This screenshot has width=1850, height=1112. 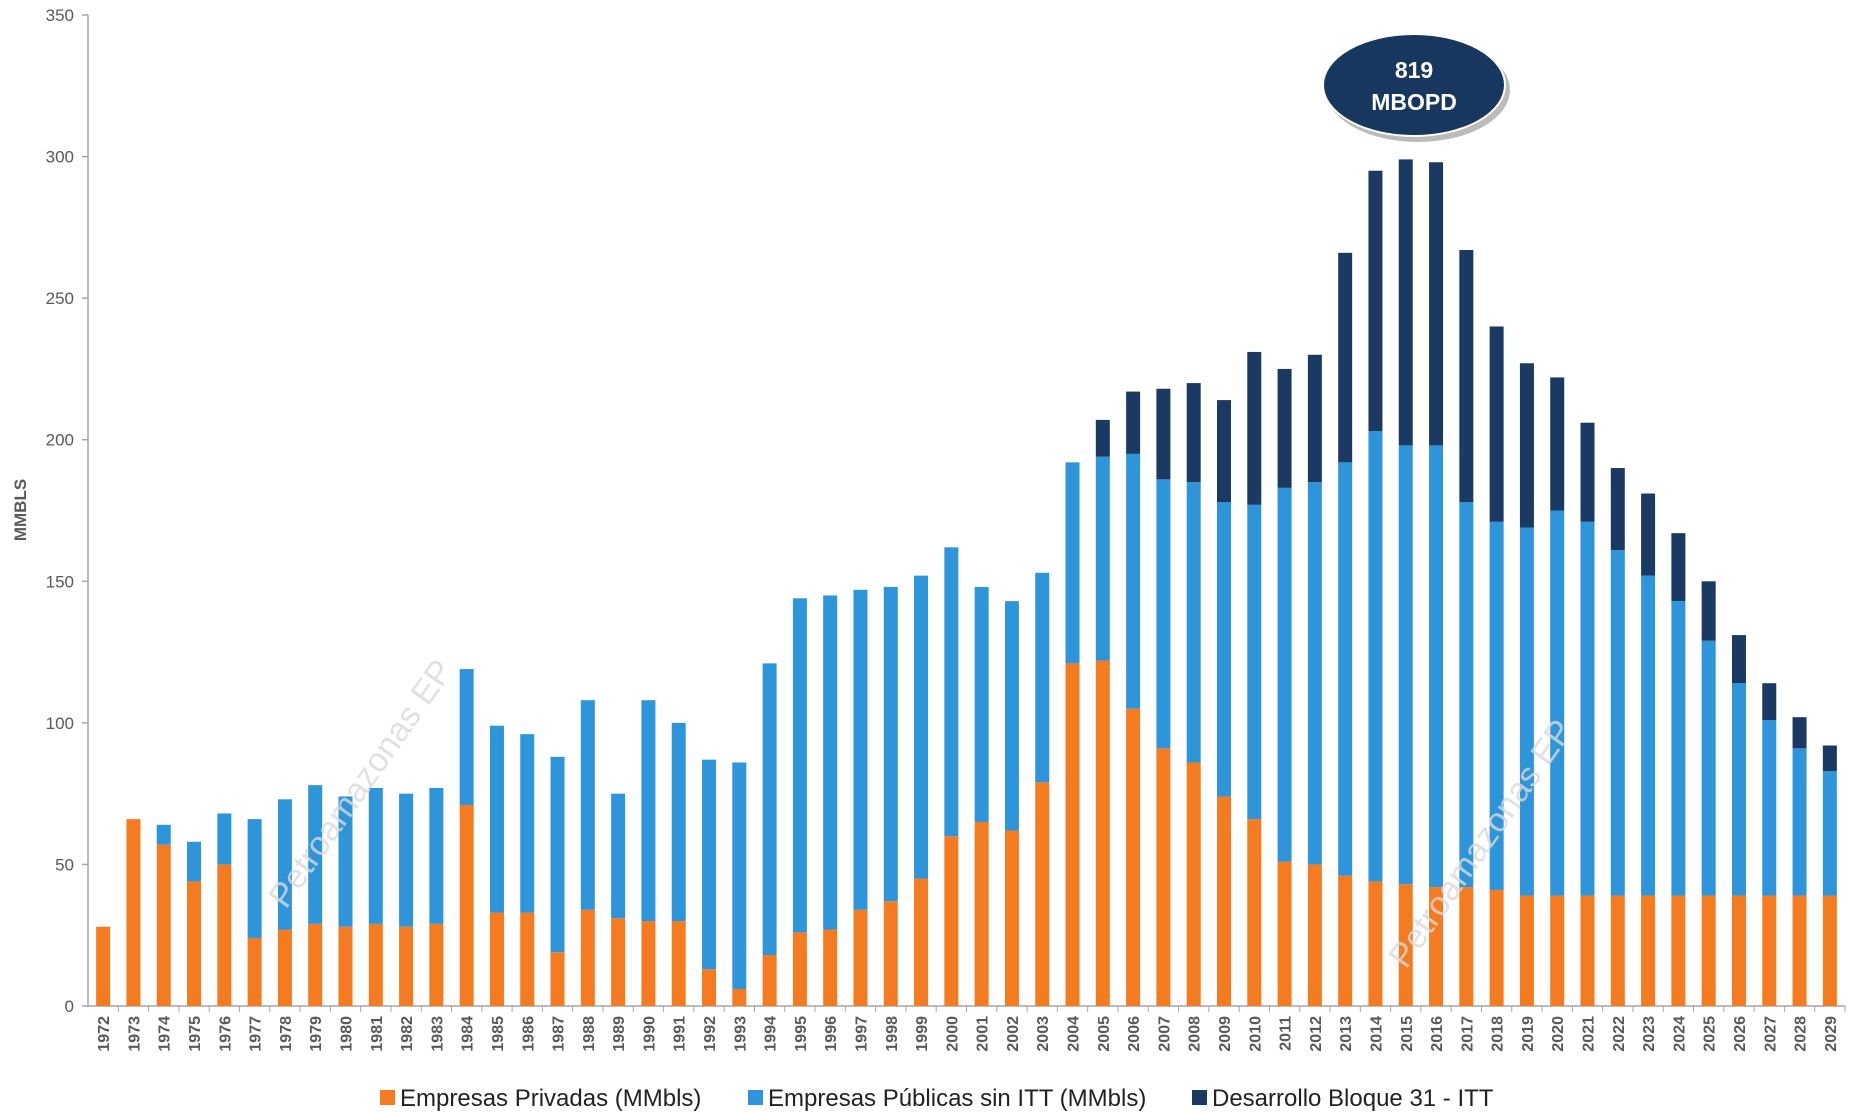 What do you see at coordinates (377, 1034) in the screenshot?
I see `x-tick-label: 1981` at bounding box center [377, 1034].